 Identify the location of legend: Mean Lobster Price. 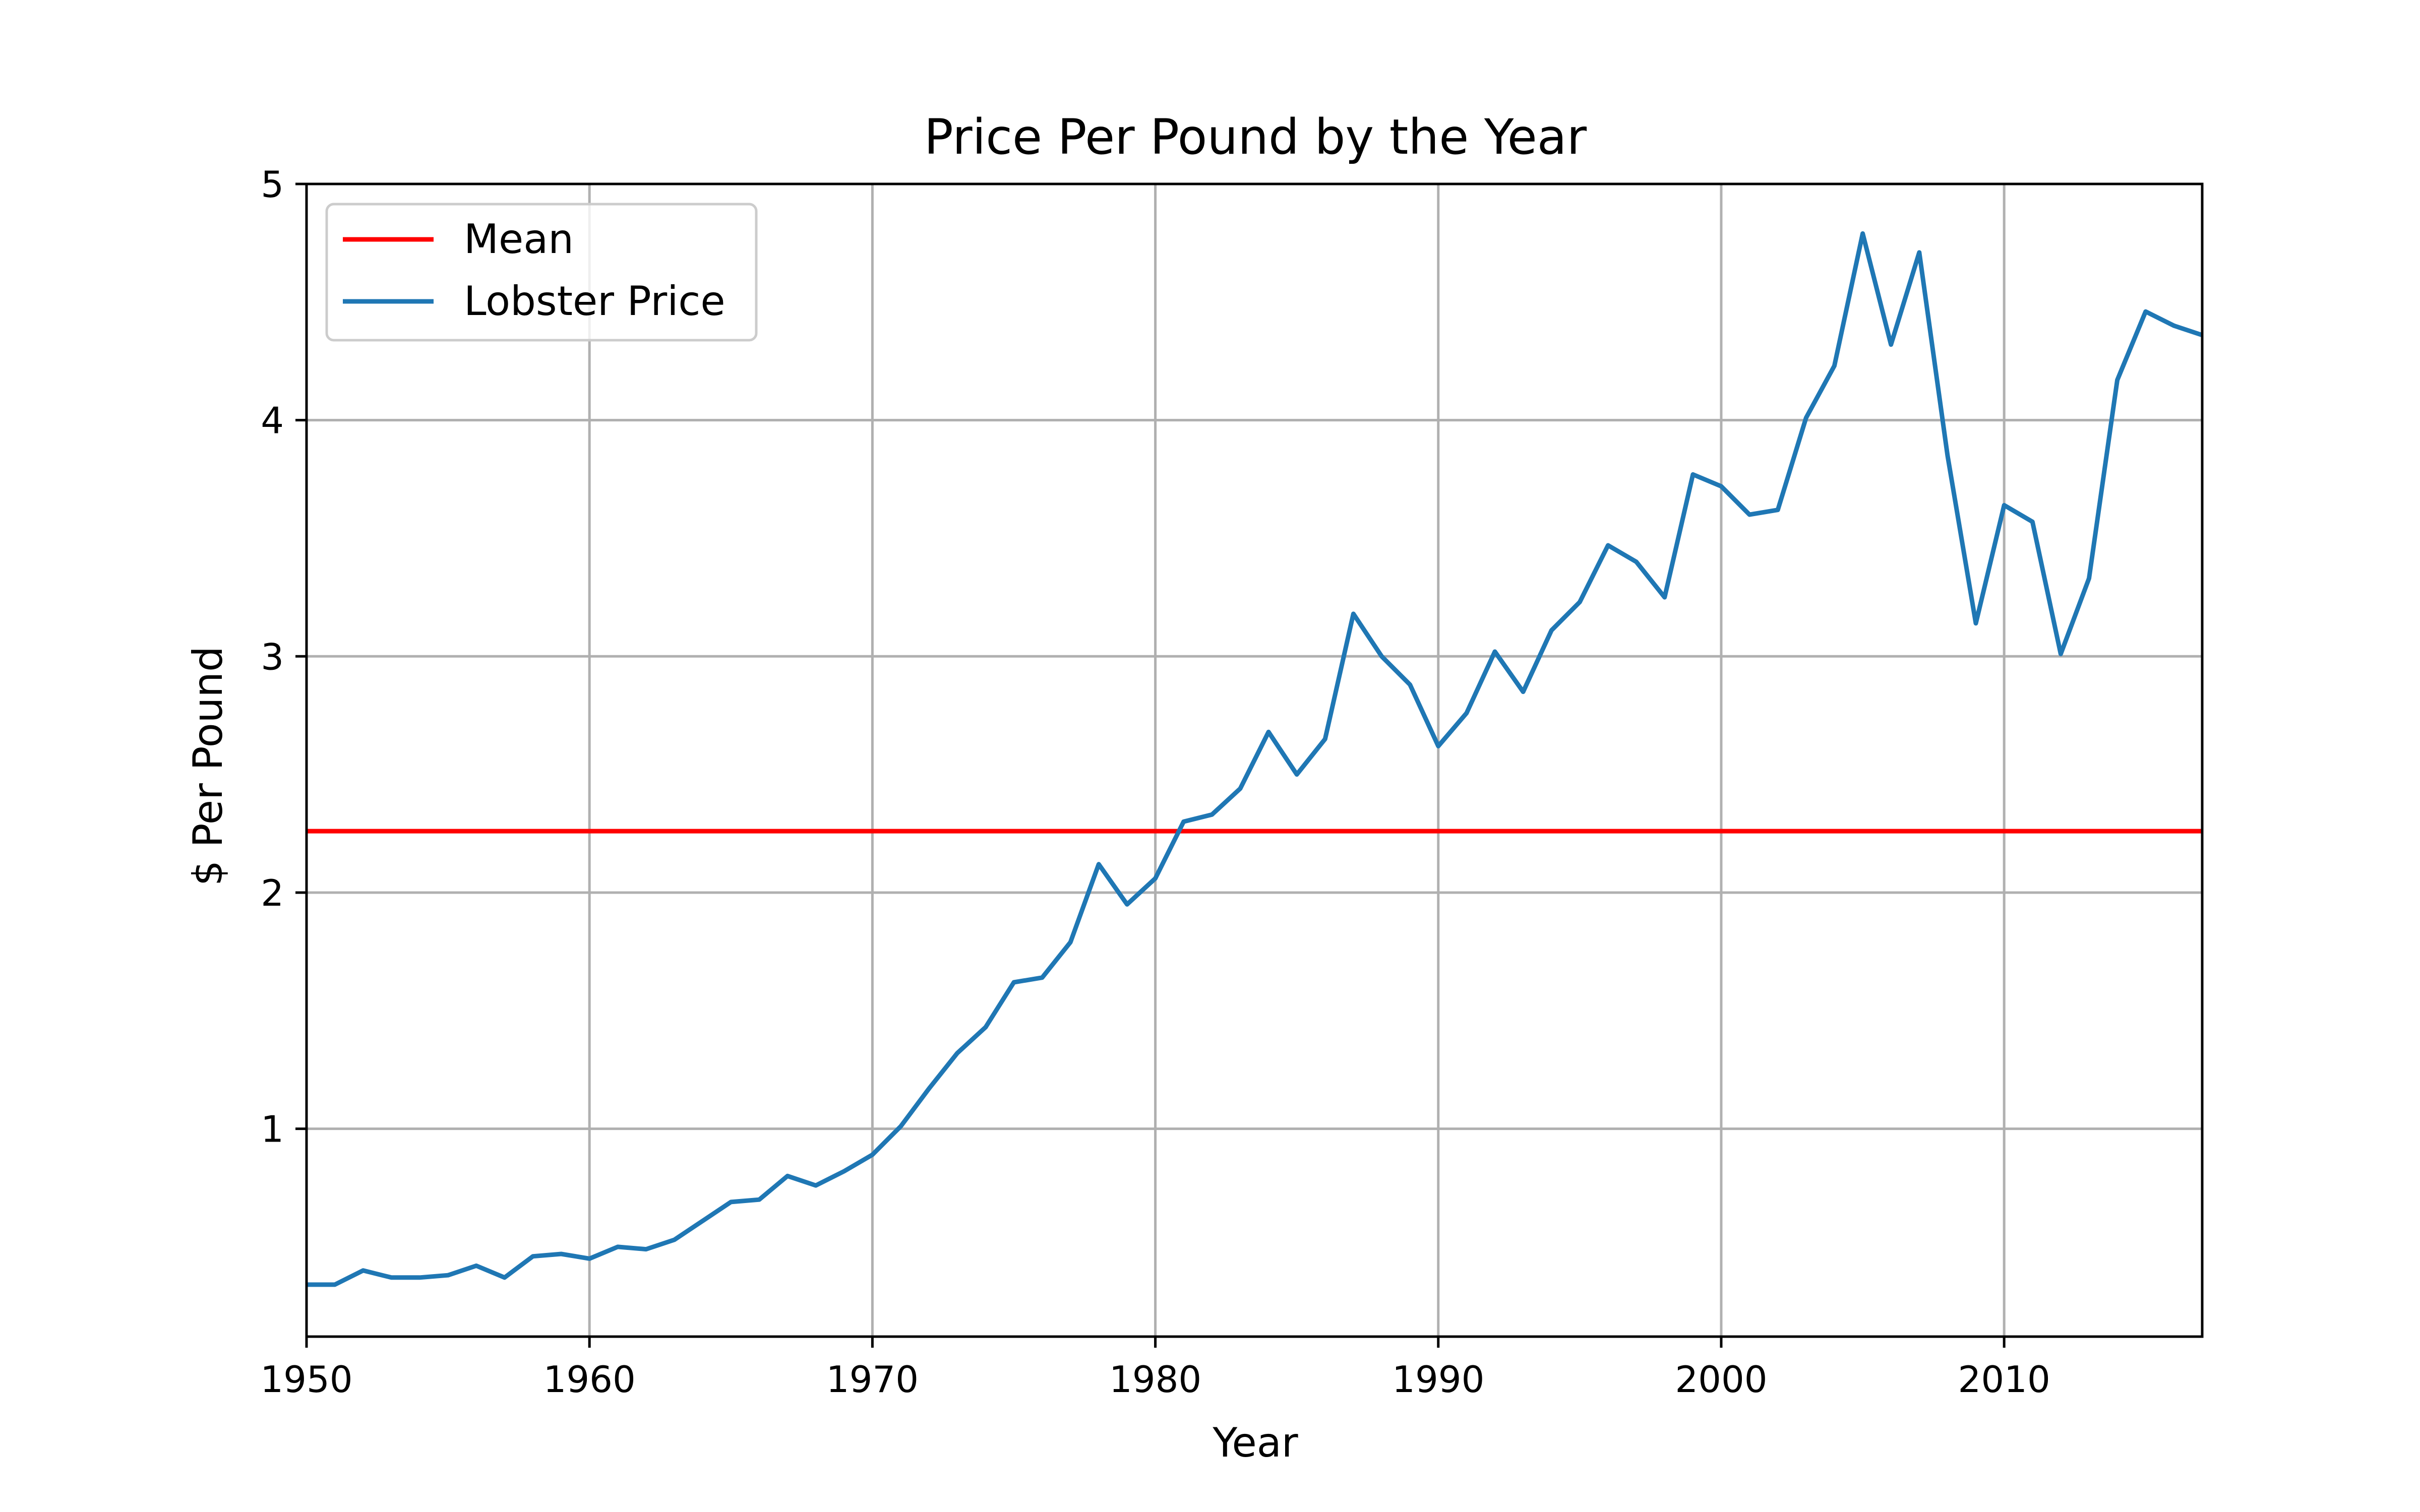
(541, 272).